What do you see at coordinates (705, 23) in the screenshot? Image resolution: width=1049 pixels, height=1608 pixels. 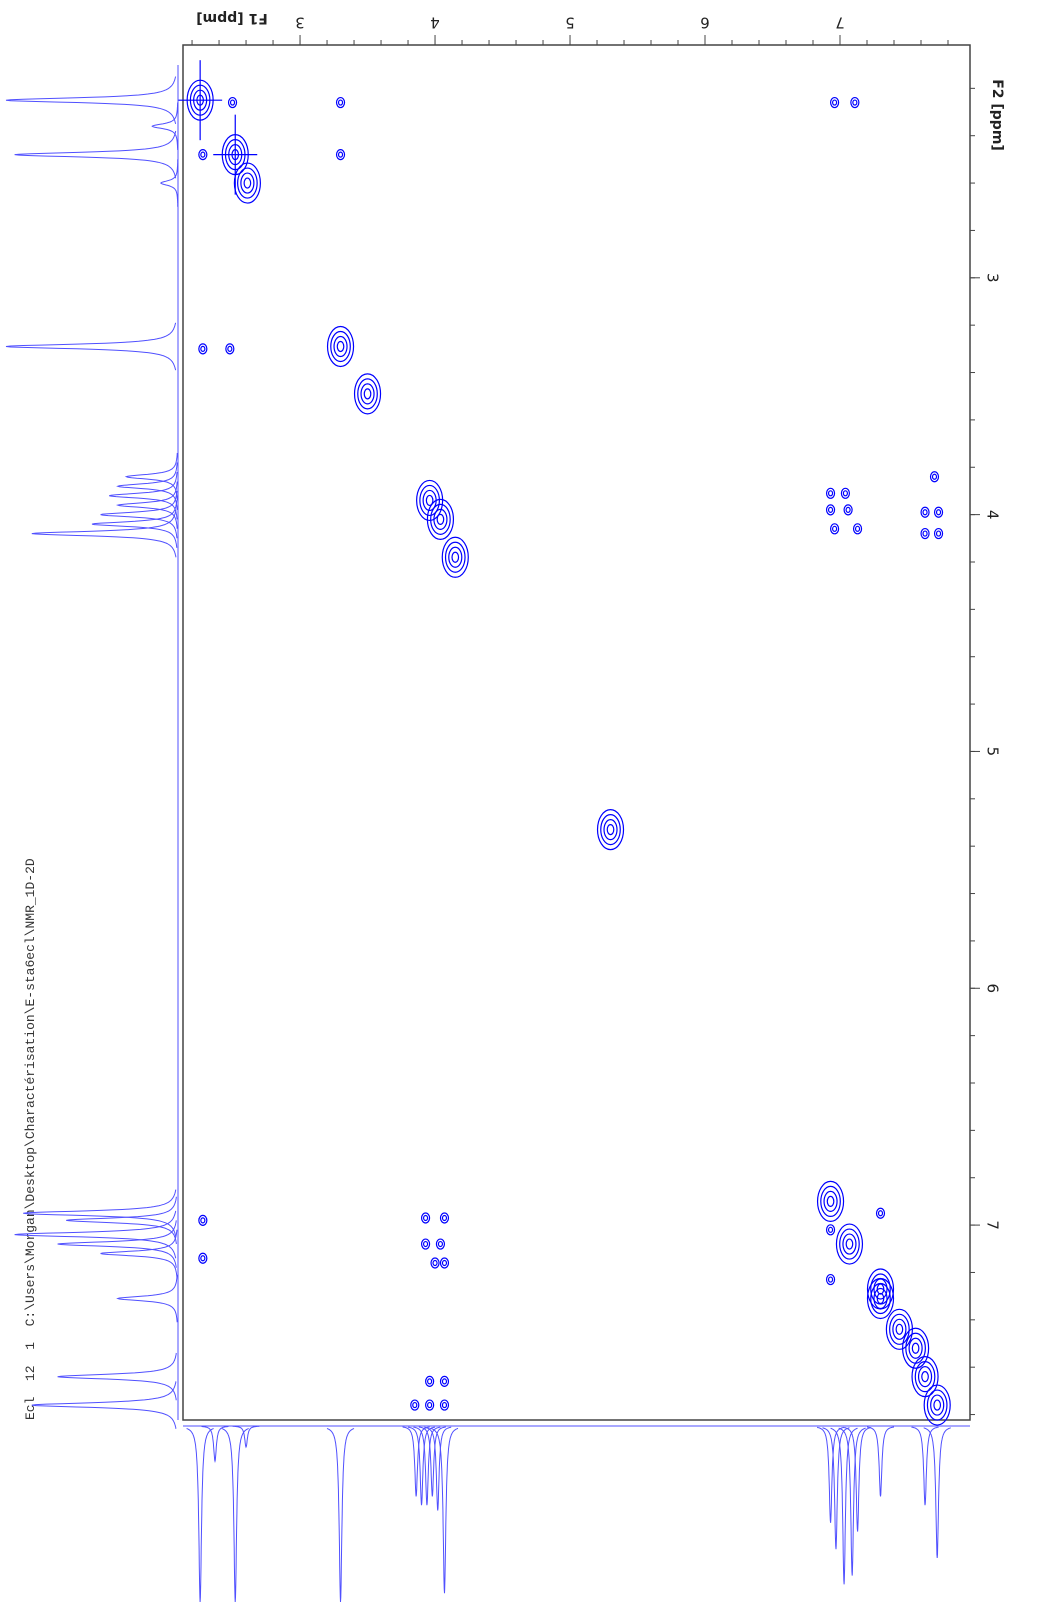 I see `x-tick-label: 6` at bounding box center [705, 23].